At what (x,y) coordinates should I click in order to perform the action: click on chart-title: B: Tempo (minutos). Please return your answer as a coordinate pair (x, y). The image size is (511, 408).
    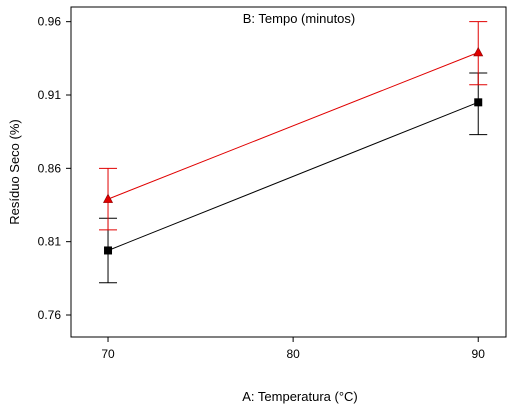
    Looking at the image, I should click on (299, 18).